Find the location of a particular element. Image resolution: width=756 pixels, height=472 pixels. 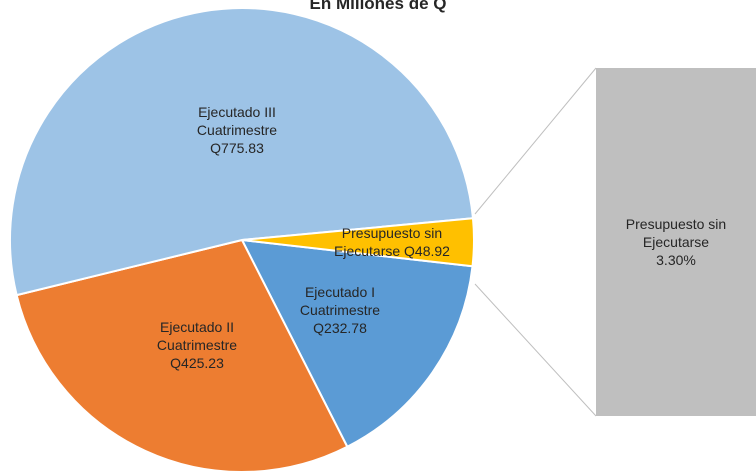

slice-label: Presupuesto sin Ejecutarse Q48.92 is located at coordinates (392, 242).